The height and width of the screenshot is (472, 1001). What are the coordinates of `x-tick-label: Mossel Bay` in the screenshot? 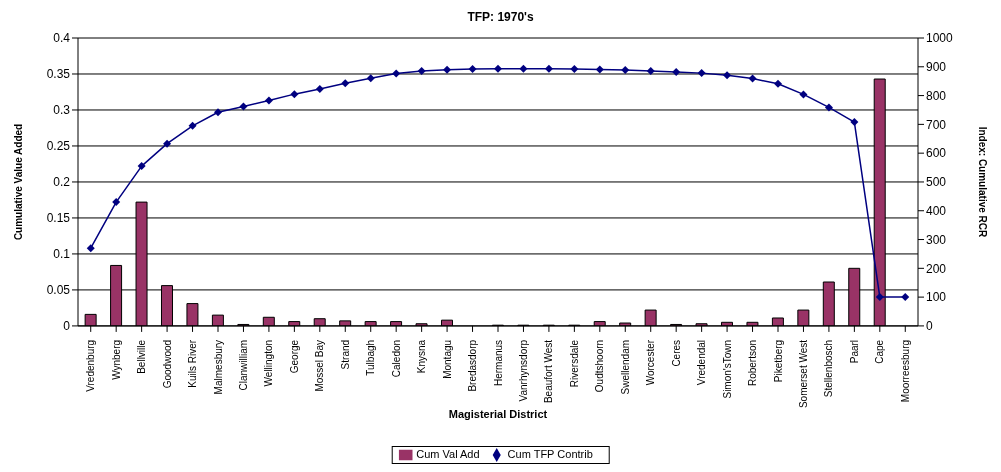 It's located at (320, 365).